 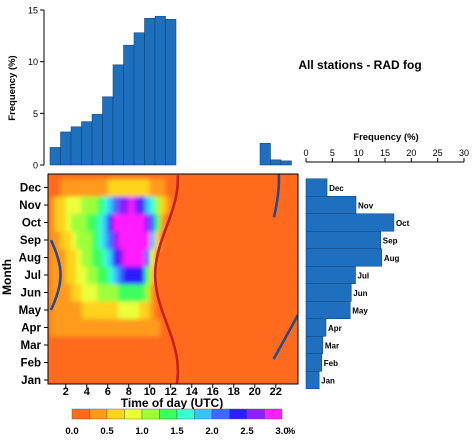 I want to click on top-histogram-y-ticks: 0 5 10 15, so click(x=36, y=88).